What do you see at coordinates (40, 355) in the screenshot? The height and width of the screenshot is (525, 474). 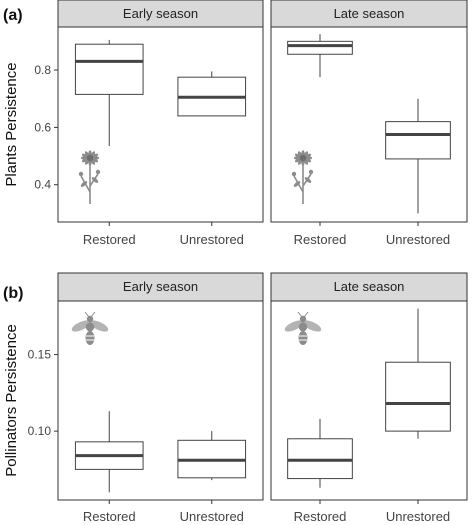 I see `y-tick-label: 0.15` at bounding box center [40, 355].